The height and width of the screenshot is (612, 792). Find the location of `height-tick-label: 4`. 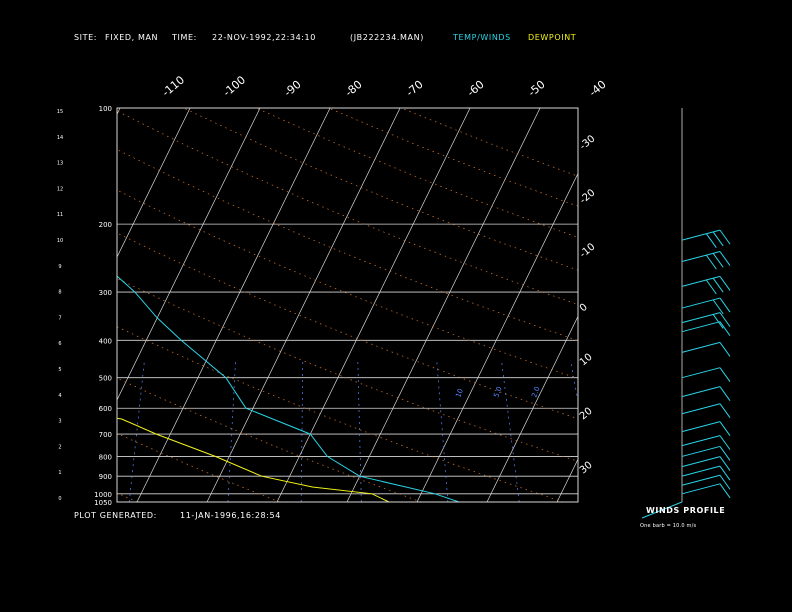

height-tick-label: 4 is located at coordinates (59, 396).